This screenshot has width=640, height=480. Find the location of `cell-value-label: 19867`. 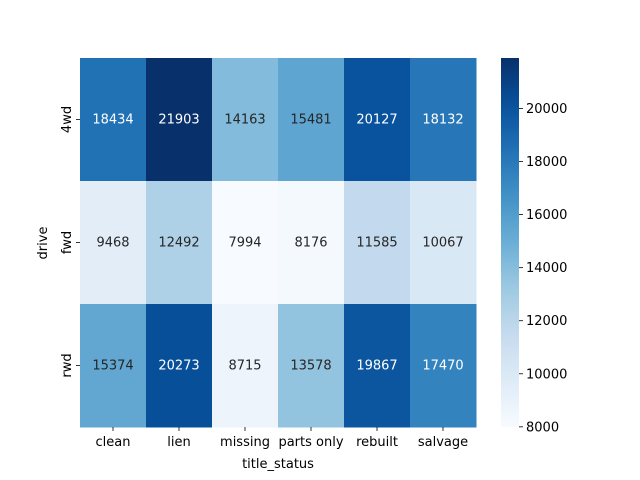

cell-value-label: 19867 is located at coordinates (376, 366).